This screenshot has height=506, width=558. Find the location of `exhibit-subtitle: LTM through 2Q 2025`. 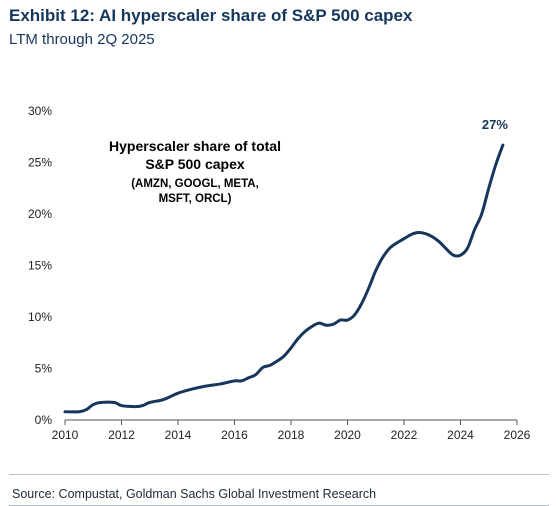

exhibit-subtitle: LTM through 2Q 2025 is located at coordinates (82, 39).